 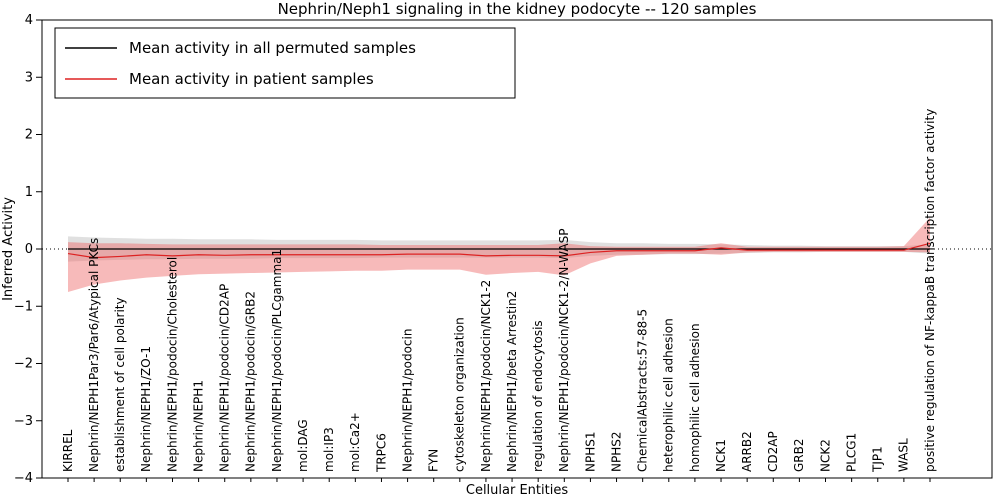 What do you see at coordinates (94, 355) in the screenshot?
I see `x-tick-label: Nephrin/NEPH1Par3/Par6/Atypical PKCs` at bounding box center [94, 355].